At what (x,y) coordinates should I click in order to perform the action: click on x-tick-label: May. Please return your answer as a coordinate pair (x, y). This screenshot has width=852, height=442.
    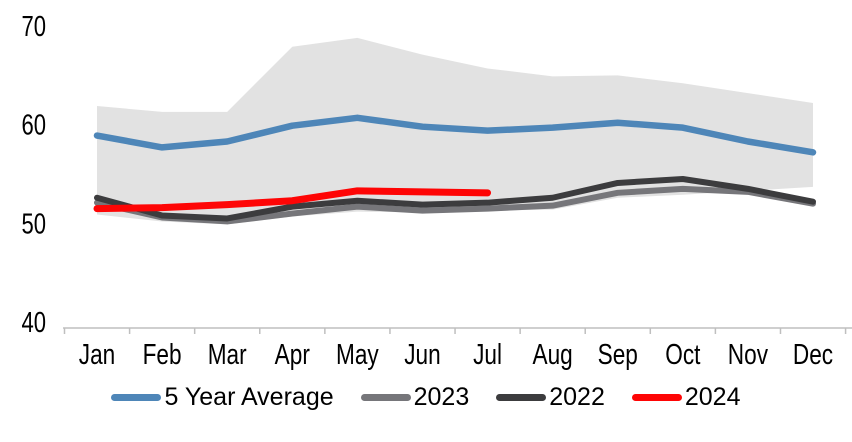
    Looking at the image, I should click on (357, 353).